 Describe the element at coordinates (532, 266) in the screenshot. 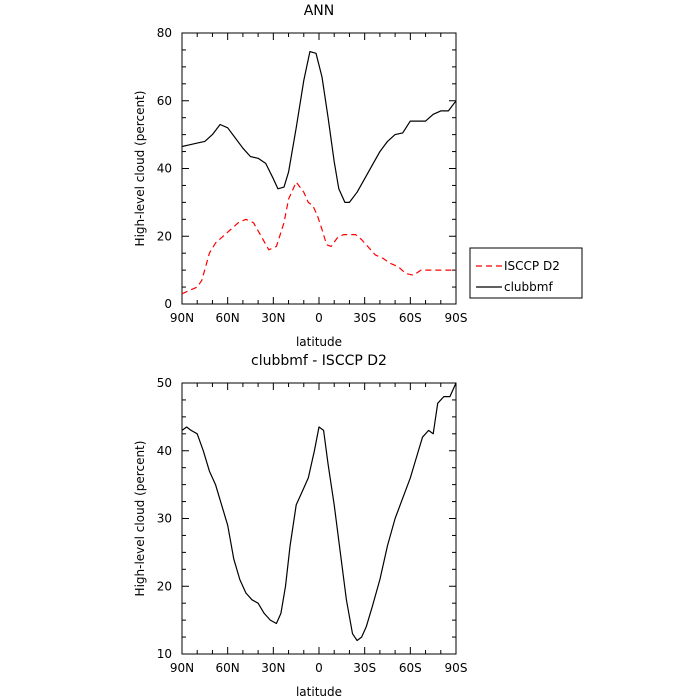

I see `legend-label: ISCCP D2` at that location.